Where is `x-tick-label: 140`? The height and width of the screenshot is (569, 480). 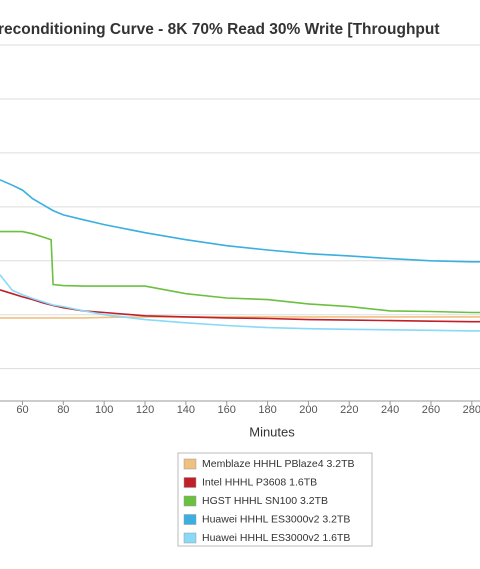 x-tick-label: 140 is located at coordinates (186, 410).